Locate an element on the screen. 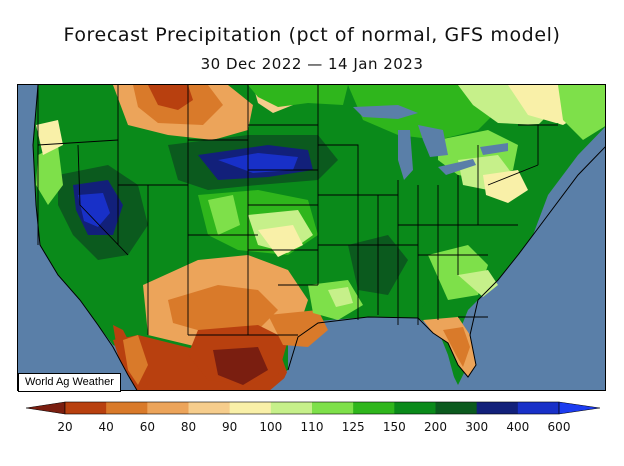 The image size is (624, 466). legend-arrow-high is located at coordinates (579, 408).